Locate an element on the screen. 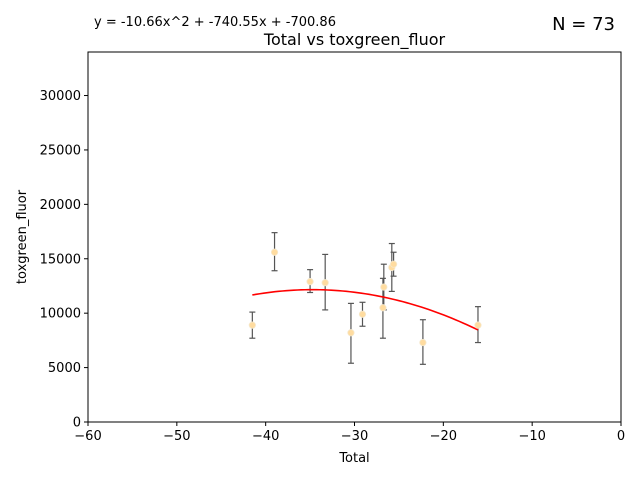 This screenshot has width=640, height=480. x-axis-label: Total is located at coordinates (353, 458).